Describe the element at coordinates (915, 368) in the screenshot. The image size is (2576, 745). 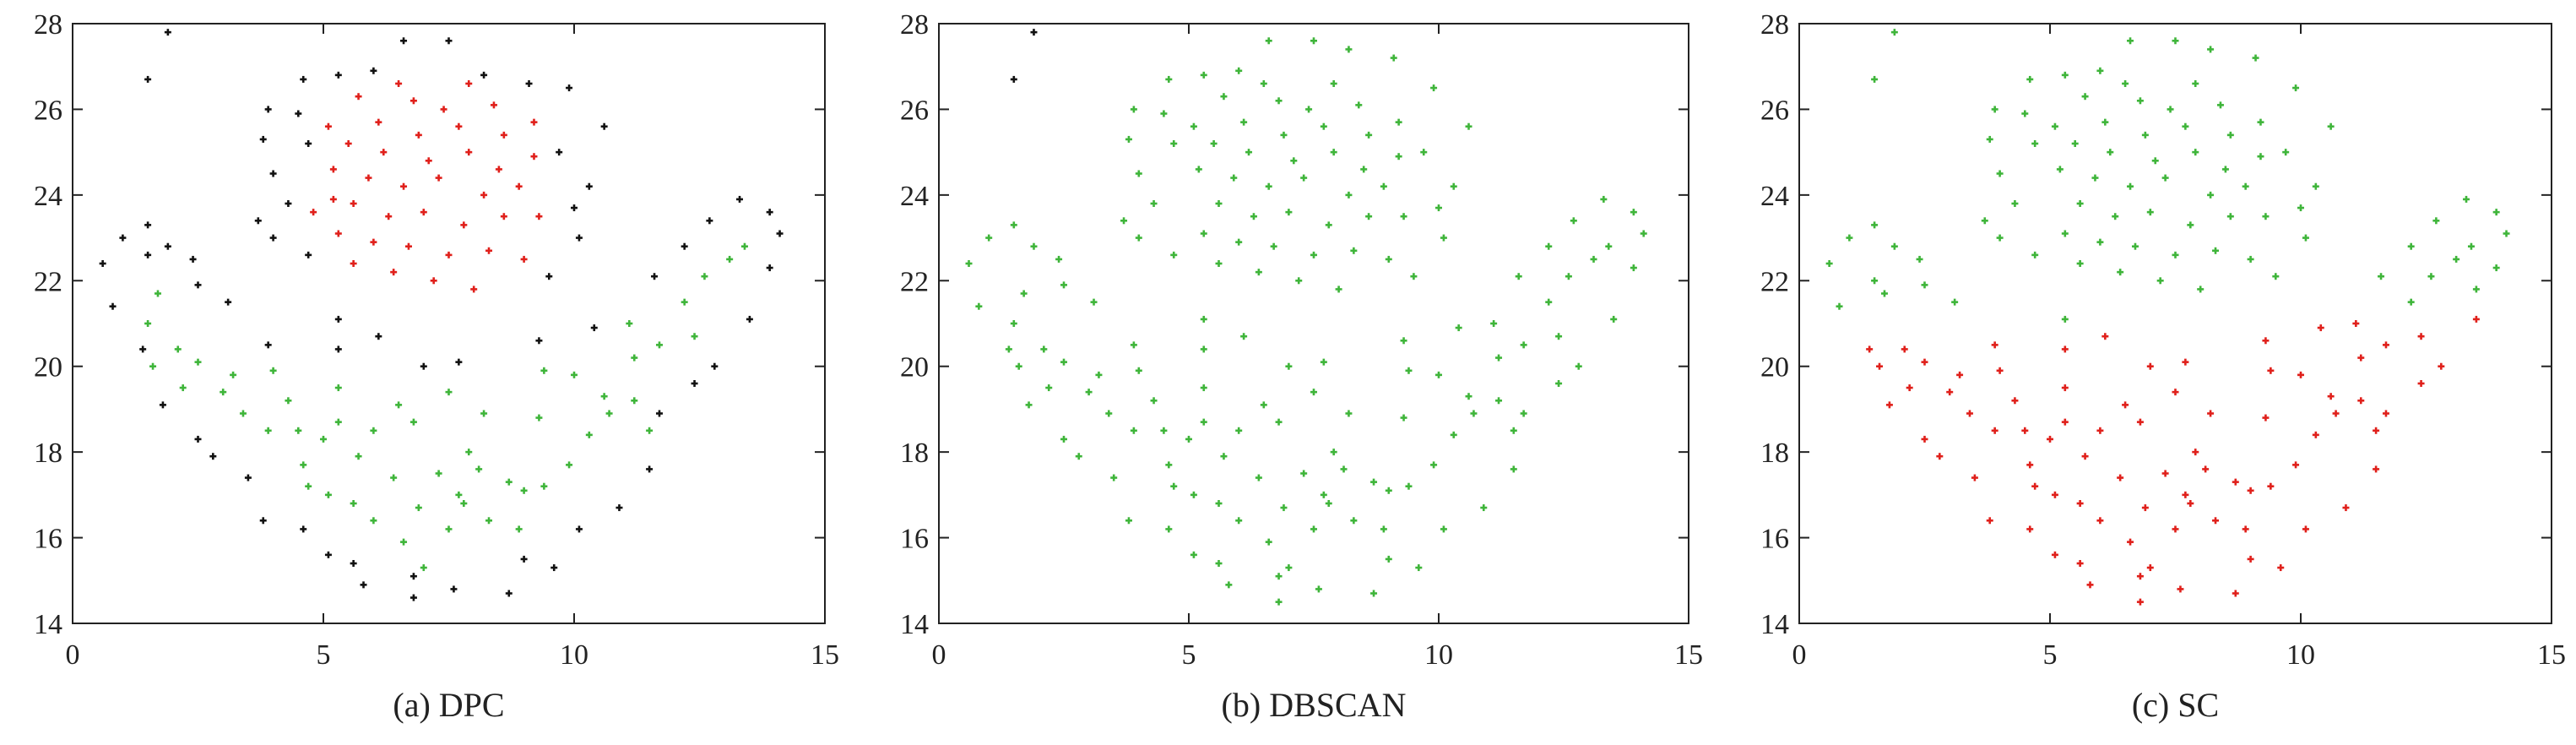
I see `y-tick-label: 20` at that location.